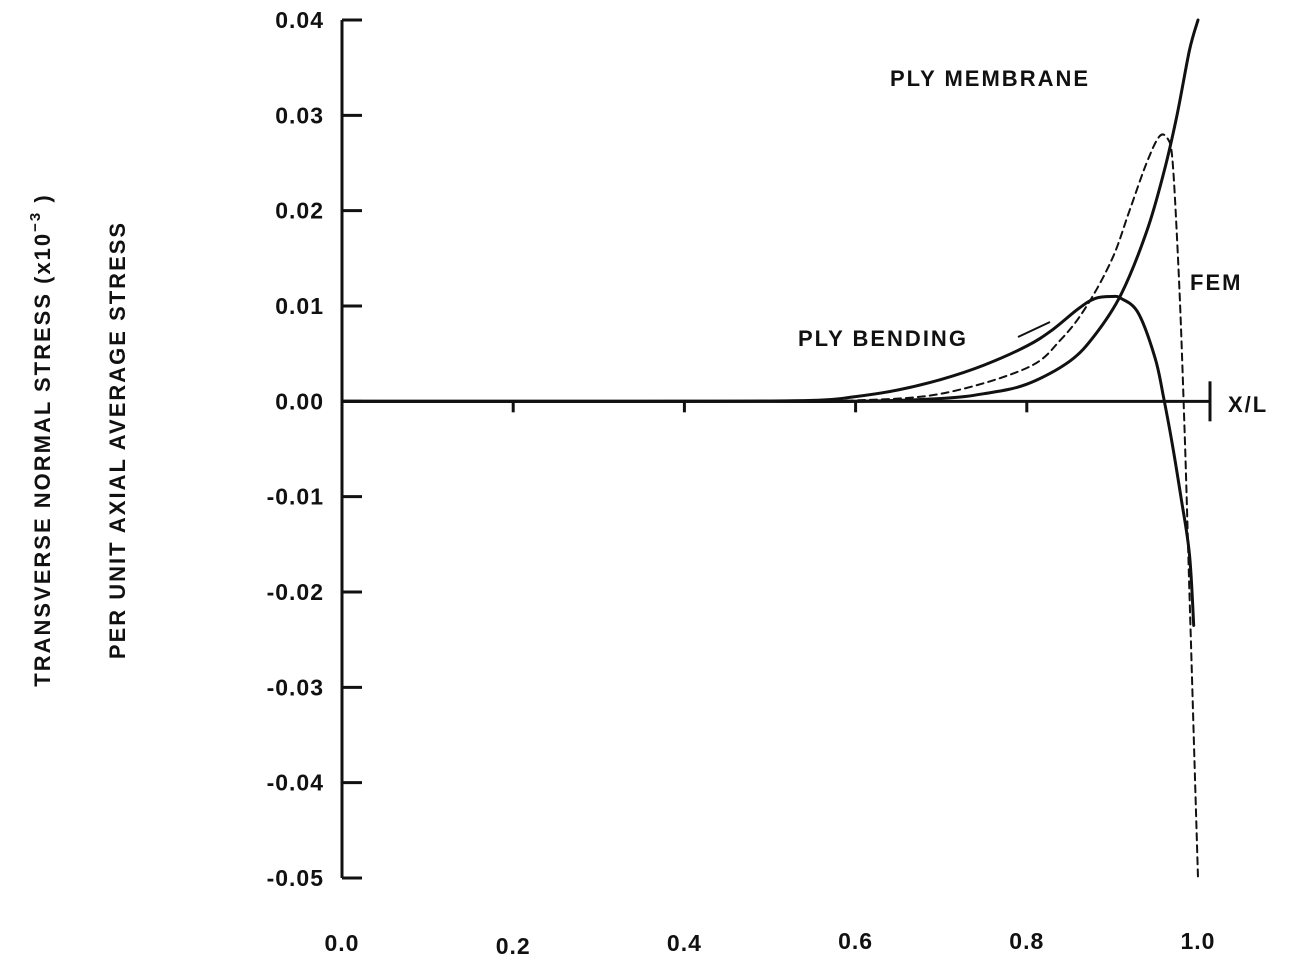 The height and width of the screenshot is (964, 1293). I want to click on y-tick-label: -0.05, so click(295, 878).